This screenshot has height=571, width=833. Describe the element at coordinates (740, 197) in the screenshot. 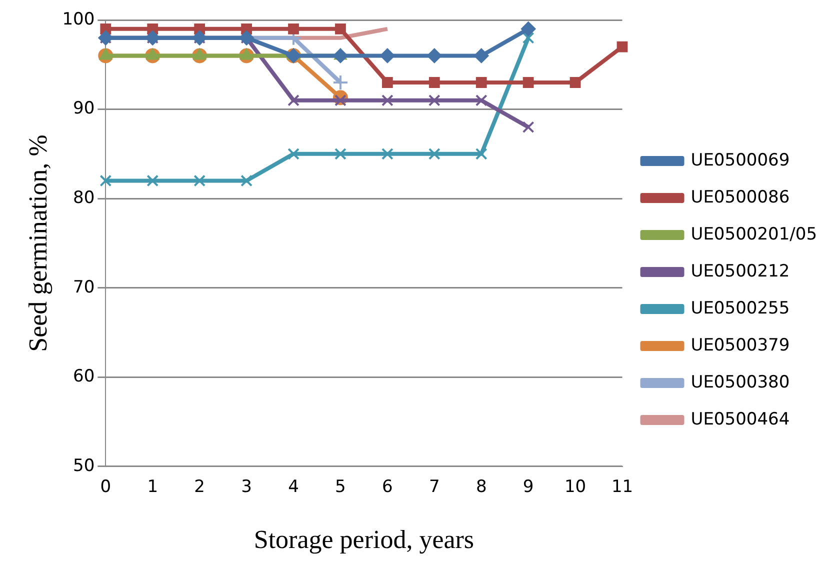

I see `legend-label: UE0500086` at that location.